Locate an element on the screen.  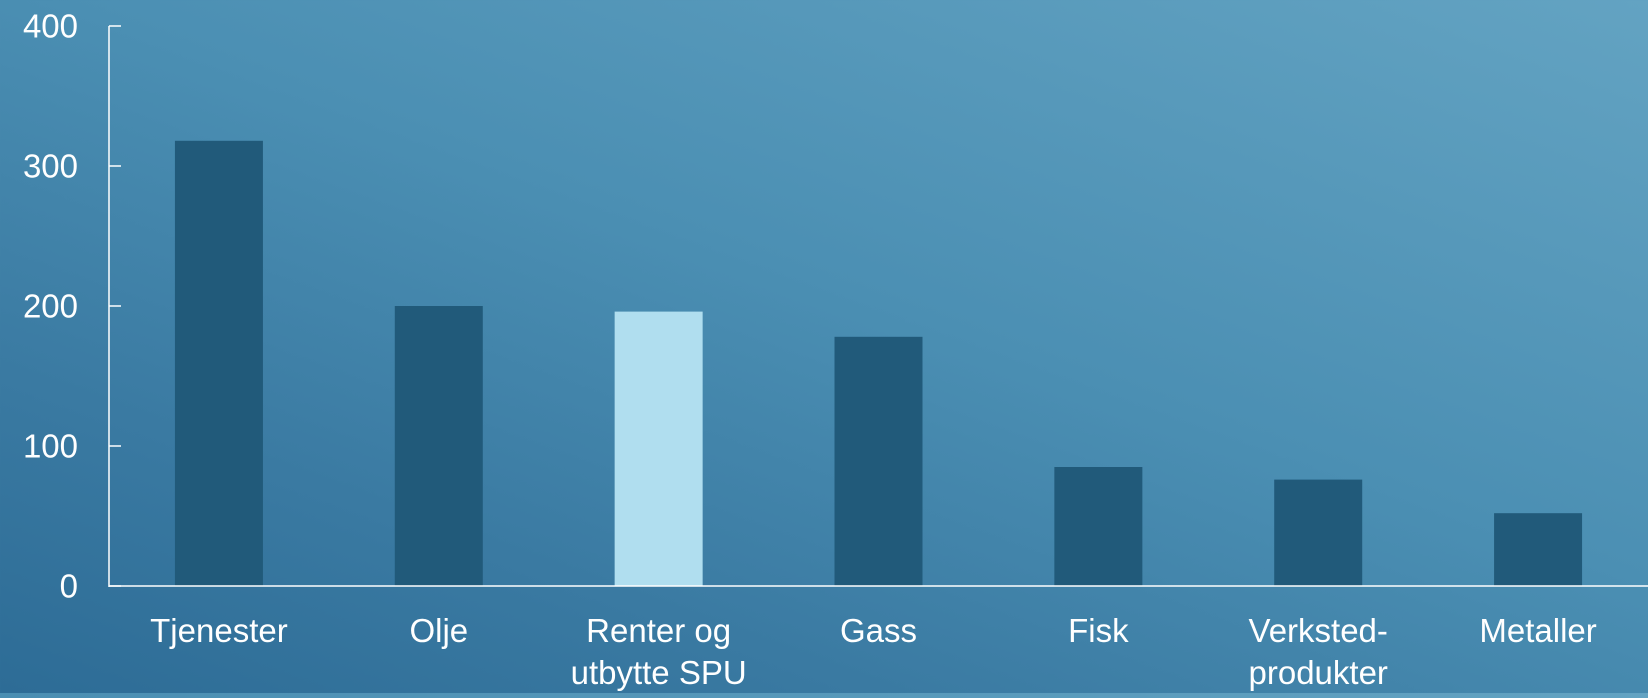
x-tick-label: utbytte SPU is located at coordinates (659, 672).